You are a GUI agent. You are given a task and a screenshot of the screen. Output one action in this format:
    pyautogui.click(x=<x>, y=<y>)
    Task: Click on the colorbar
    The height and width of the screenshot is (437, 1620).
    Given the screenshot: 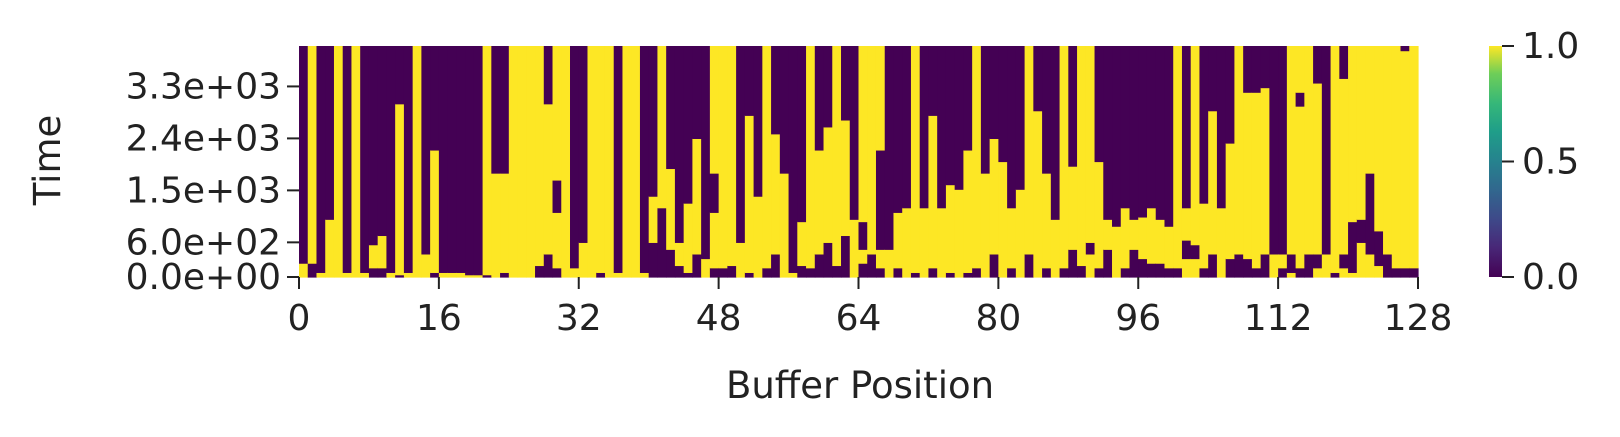 What is the action you would take?
    pyautogui.click(x=1495, y=161)
    